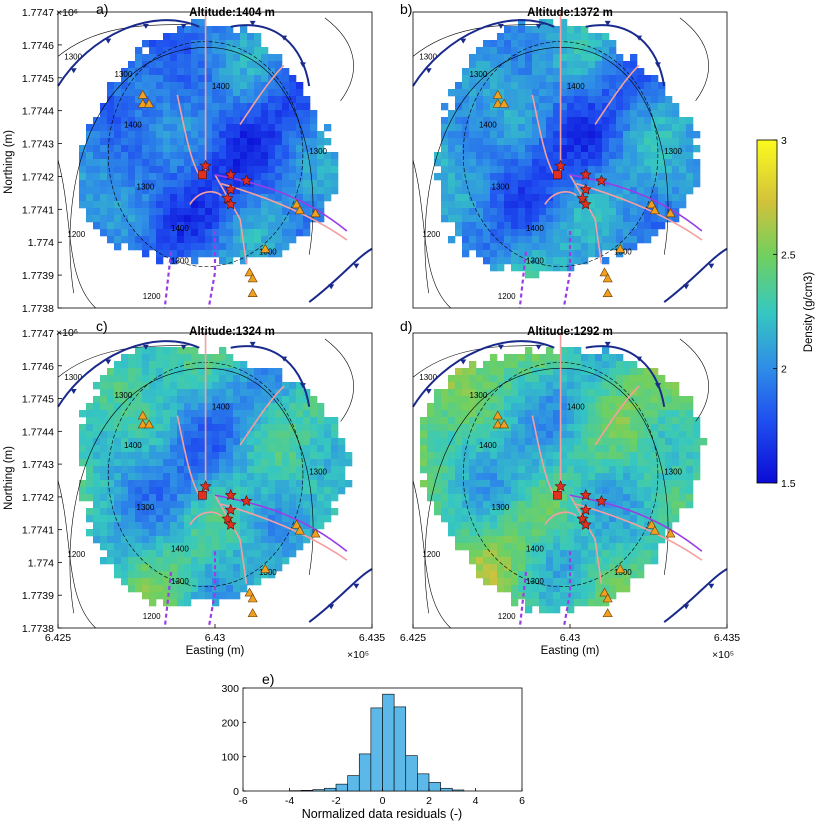  Describe the element at coordinates (428, 56) in the screenshot. I see `contour-label: 1300` at that location.